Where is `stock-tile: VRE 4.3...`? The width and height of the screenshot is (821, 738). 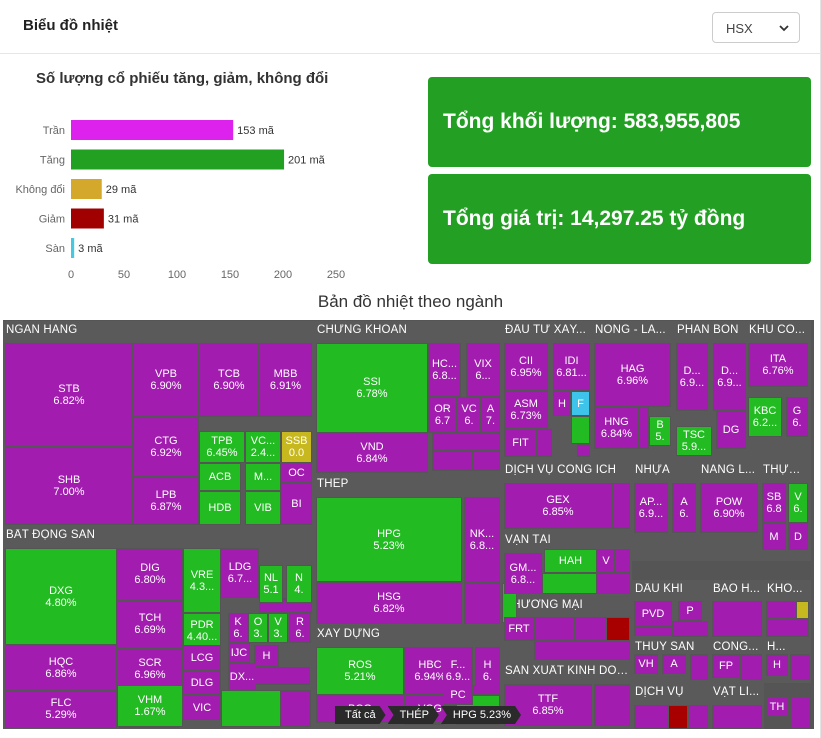
stock-tile: VRE 4.3... is located at coordinates (202, 580).